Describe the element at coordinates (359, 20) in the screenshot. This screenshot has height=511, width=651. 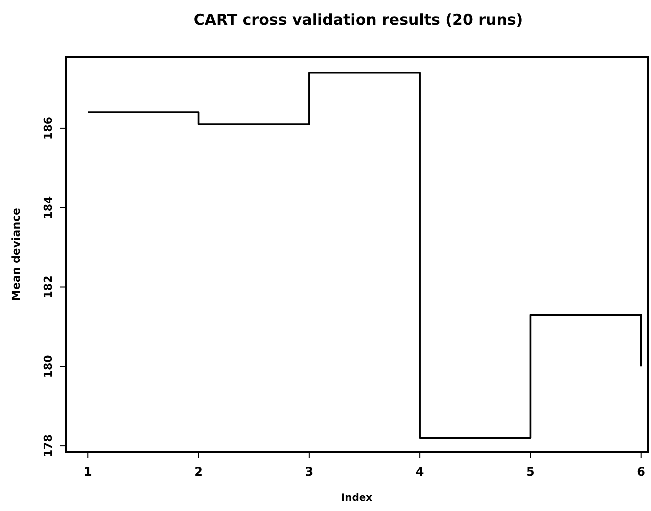
I see `chart-title: CART cross validation results (20 runs)` at that location.